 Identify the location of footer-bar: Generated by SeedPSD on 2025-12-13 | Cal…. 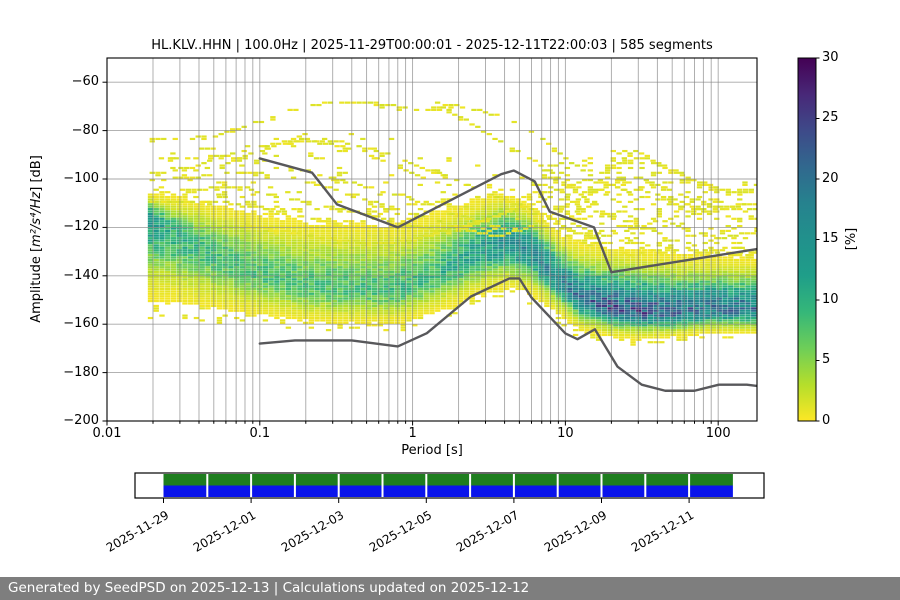
(450, 588).